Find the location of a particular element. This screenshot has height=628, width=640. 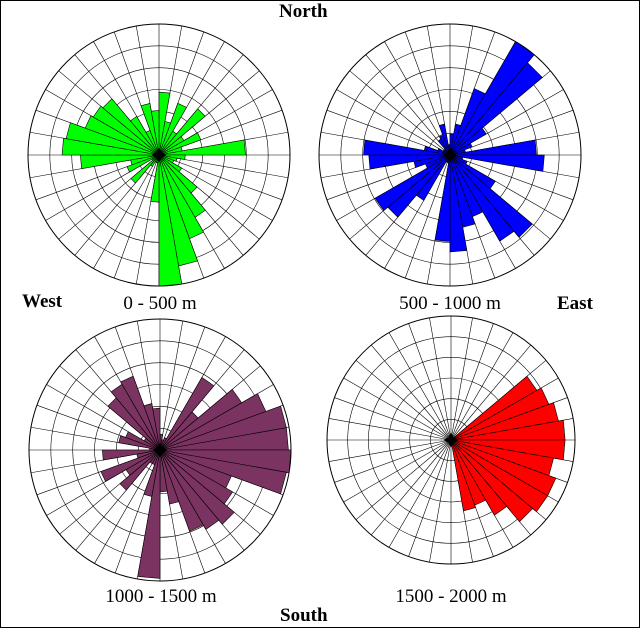

caption-1000-1500: 1000 - 1500 m is located at coordinates (161, 596).